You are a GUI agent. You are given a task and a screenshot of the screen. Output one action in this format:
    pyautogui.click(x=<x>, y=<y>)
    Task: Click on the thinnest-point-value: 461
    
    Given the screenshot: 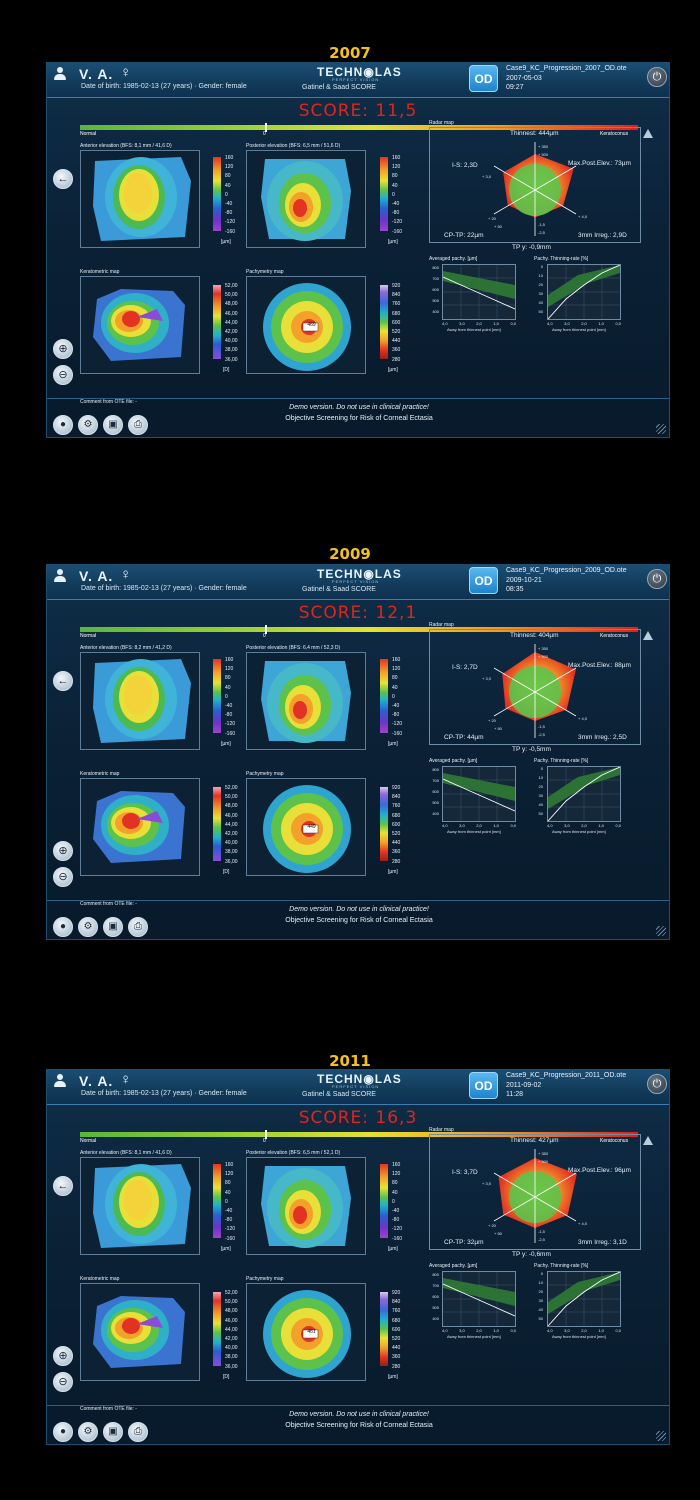 What is the action you would take?
    pyautogui.click(x=311, y=1332)
    